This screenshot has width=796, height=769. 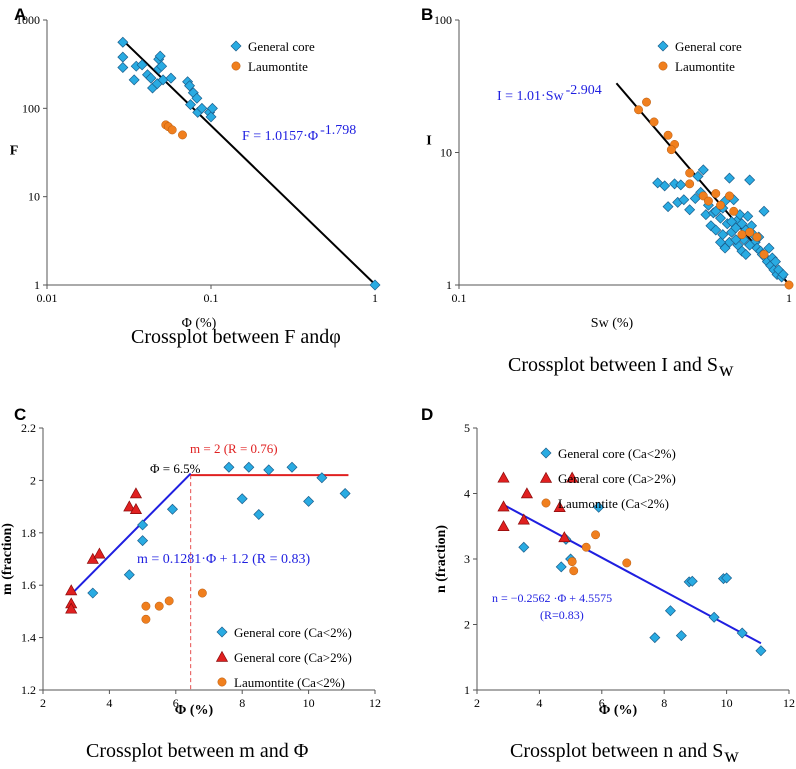 I want to click on legend-label: Laumontite (Ca<2%), so click(x=289, y=682).